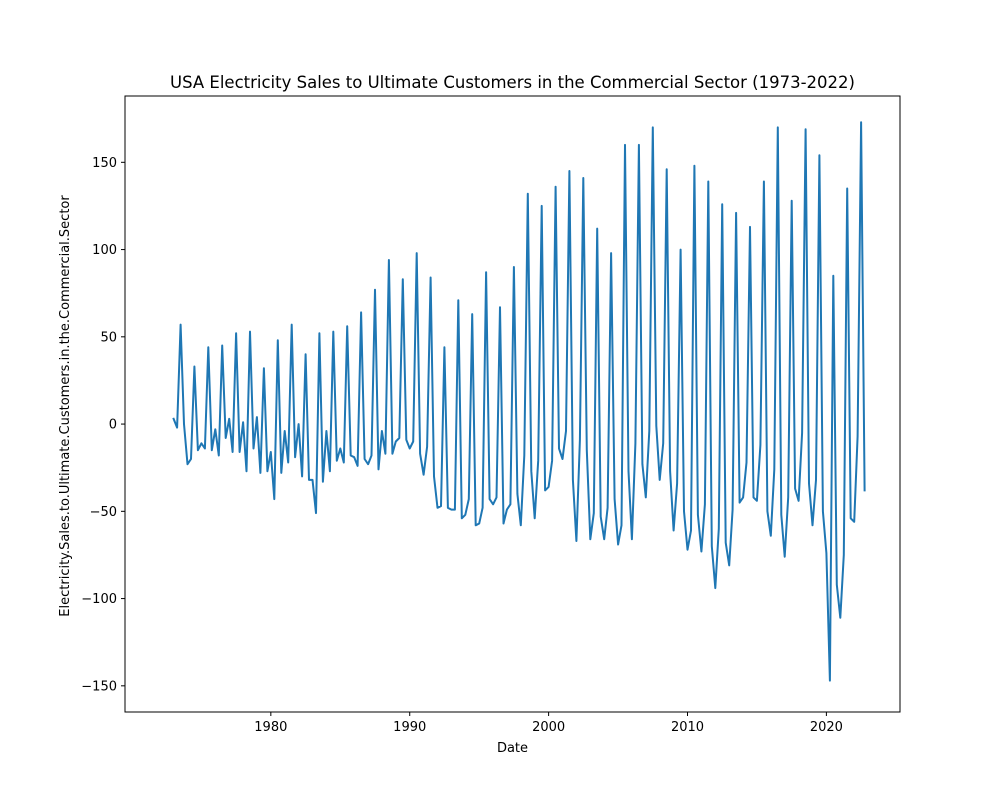 The height and width of the screenshot is (800, 1000). Describe the element at coordinates (103, 425) in the screenshot. I see `y-axis: −150 −100 −50 0 50 100 150` at that location.